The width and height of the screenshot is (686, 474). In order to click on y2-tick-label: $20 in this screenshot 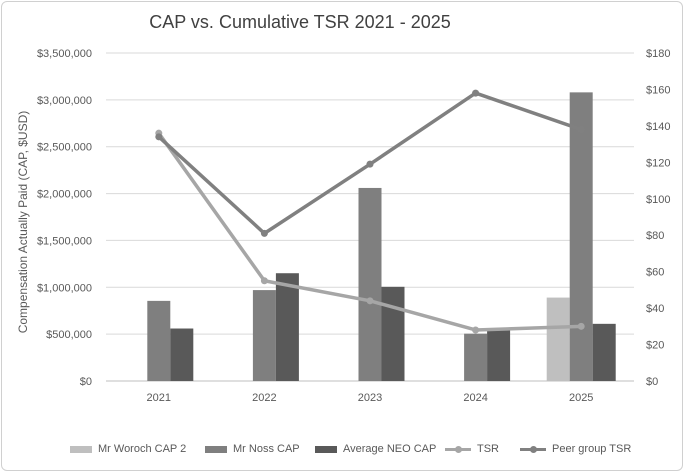, I will do `click(655, 346)`.